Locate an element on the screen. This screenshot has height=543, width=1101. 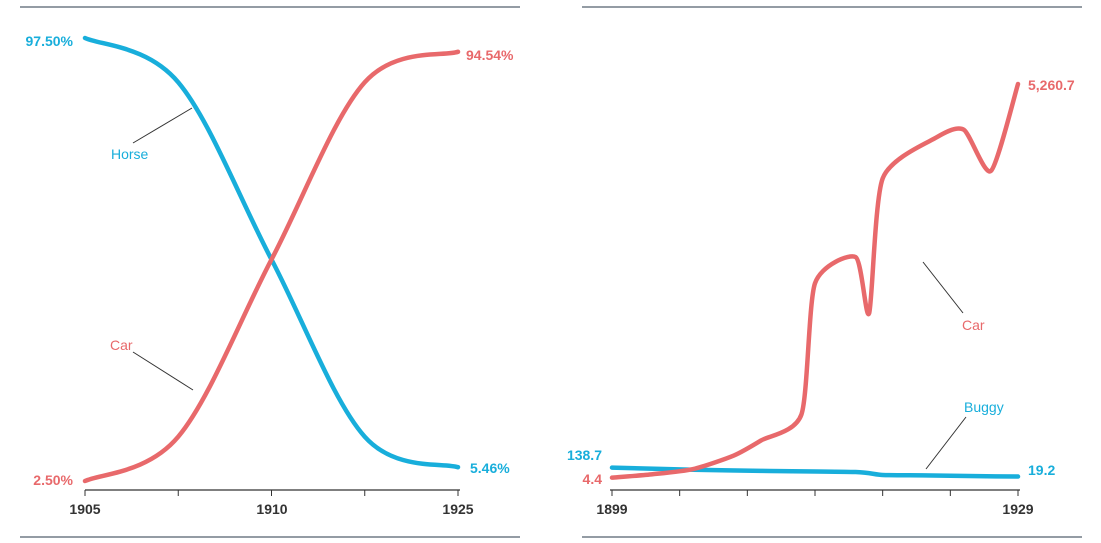
car-share-end-value: 94.54% is located at coordinates (490, 55).